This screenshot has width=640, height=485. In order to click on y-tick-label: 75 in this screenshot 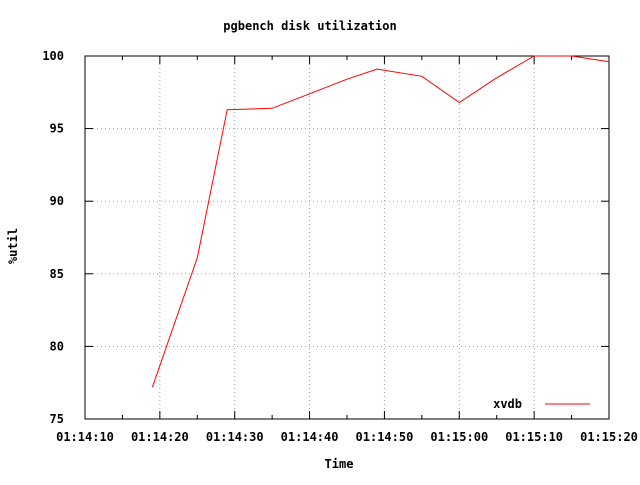, I will do `click(57, 419)`.